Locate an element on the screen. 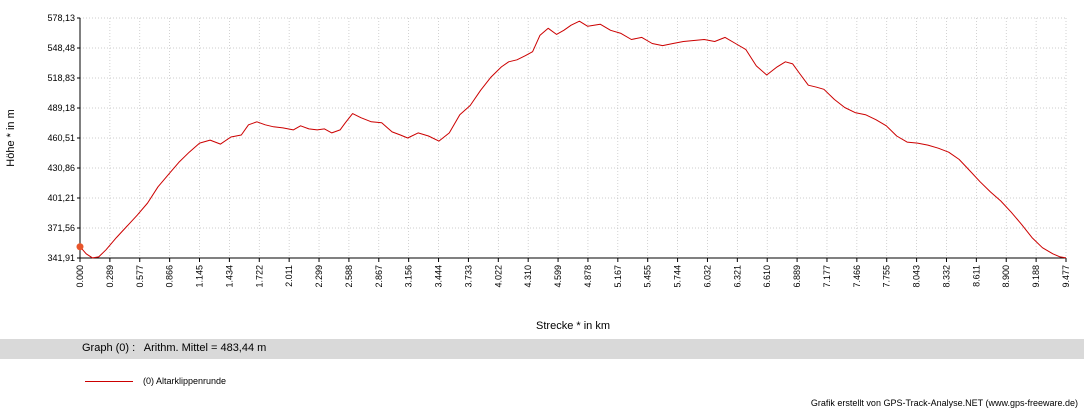 The height and width of the screenshot is (415, 1084). x-axis-title: Strecke * in km is located at coordinates (573, 326).